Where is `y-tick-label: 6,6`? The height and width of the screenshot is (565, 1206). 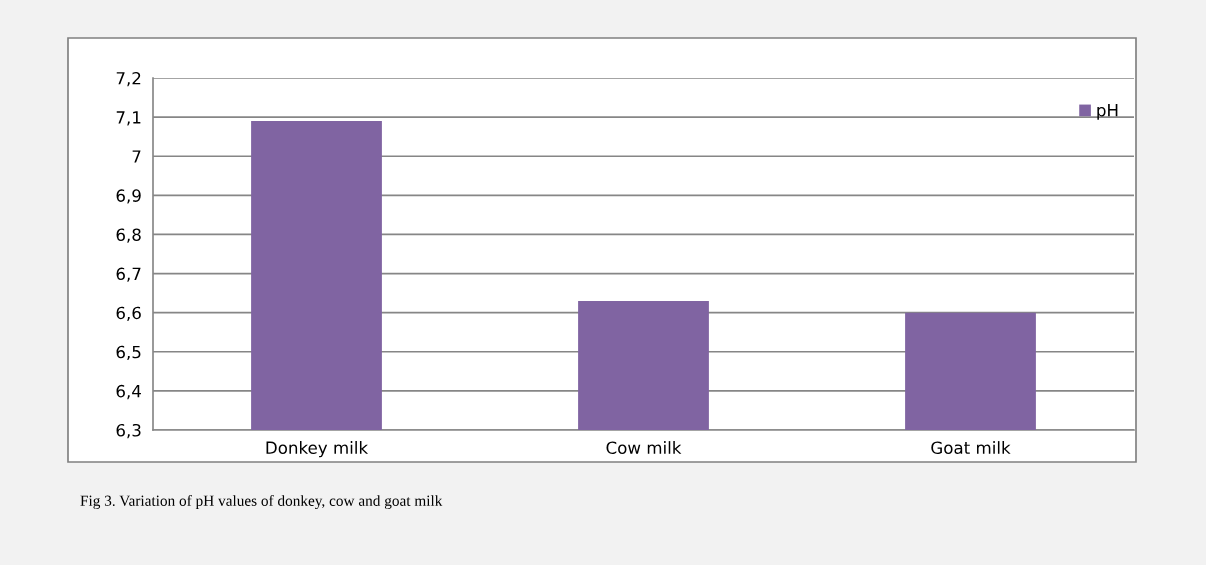 y-tick-label: 6,6 is located at coordinates (128, 313).